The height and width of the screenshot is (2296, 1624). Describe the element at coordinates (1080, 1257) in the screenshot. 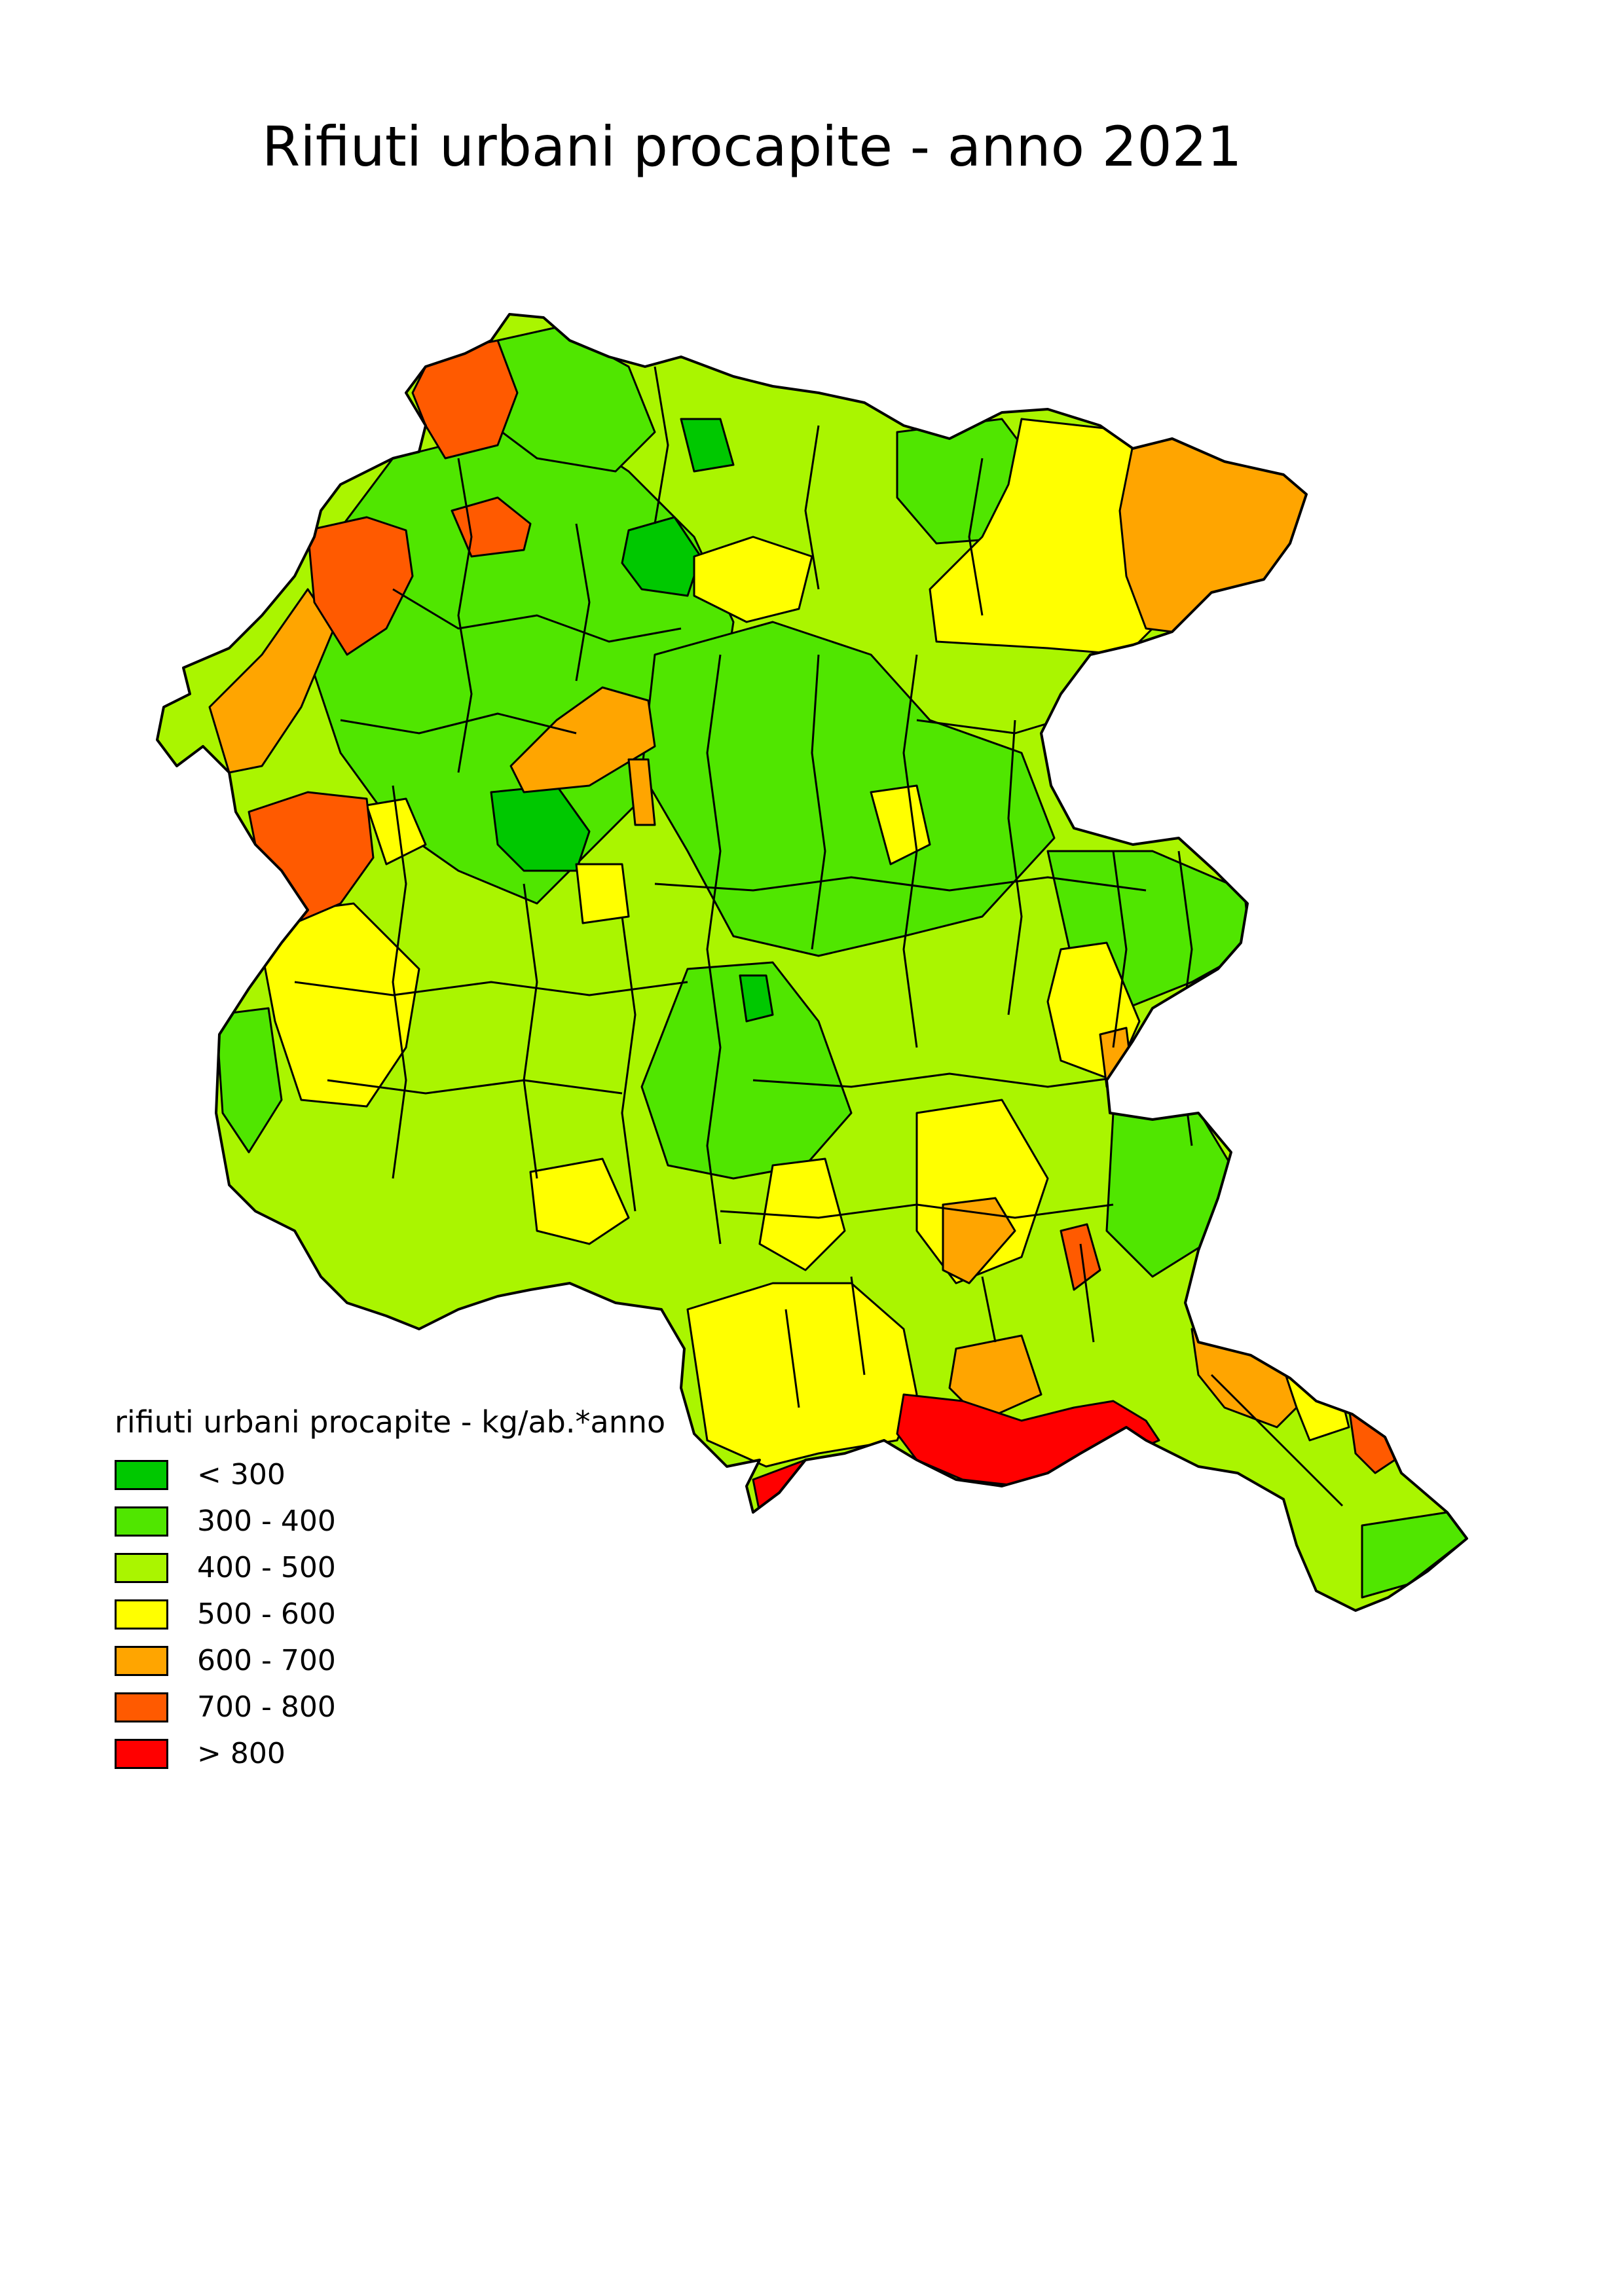

I see `municipality-red-orange-east` at that location.